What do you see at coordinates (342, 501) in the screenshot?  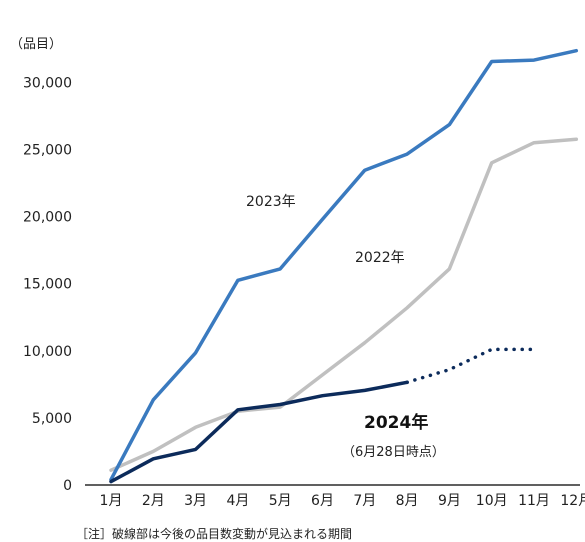 I see `x-axis: 1月 2月 3月 4月 5月 6月 7月 8月 9月 10月 11月 12月` at bounding box center [342, 501].